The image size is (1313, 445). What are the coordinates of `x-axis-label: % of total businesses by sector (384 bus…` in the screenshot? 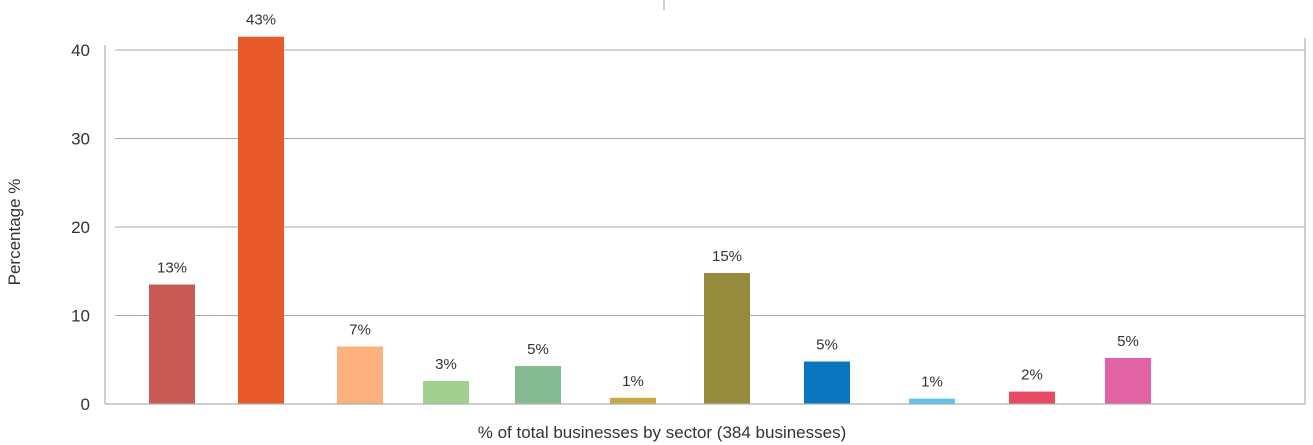 It's located at (662, 432).